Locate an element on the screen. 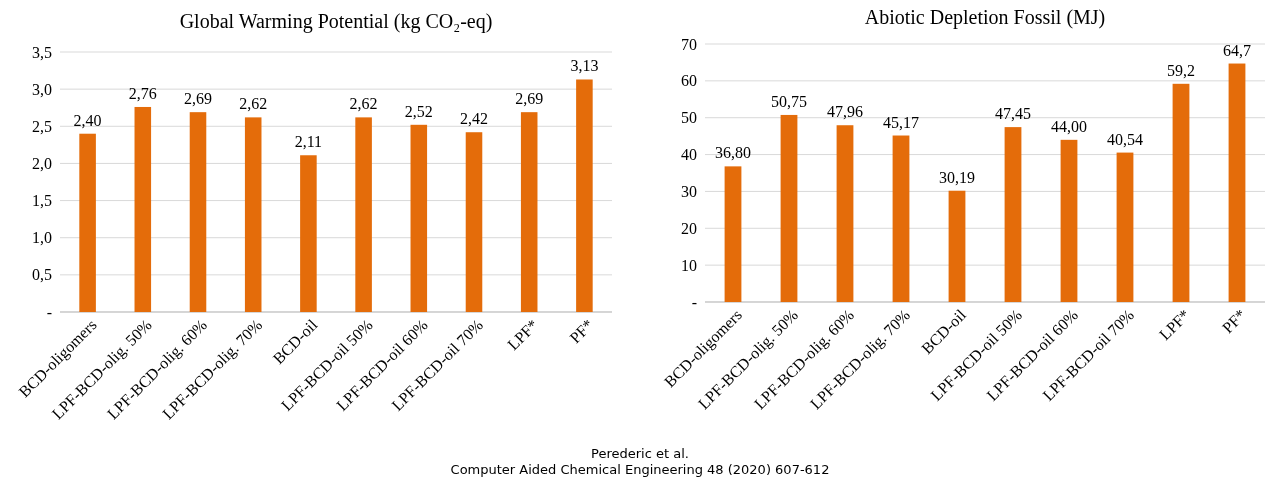 The height and width of the screenshot is (483, 1276). data-label: 64,7 is located at coordinates (1237, 50).